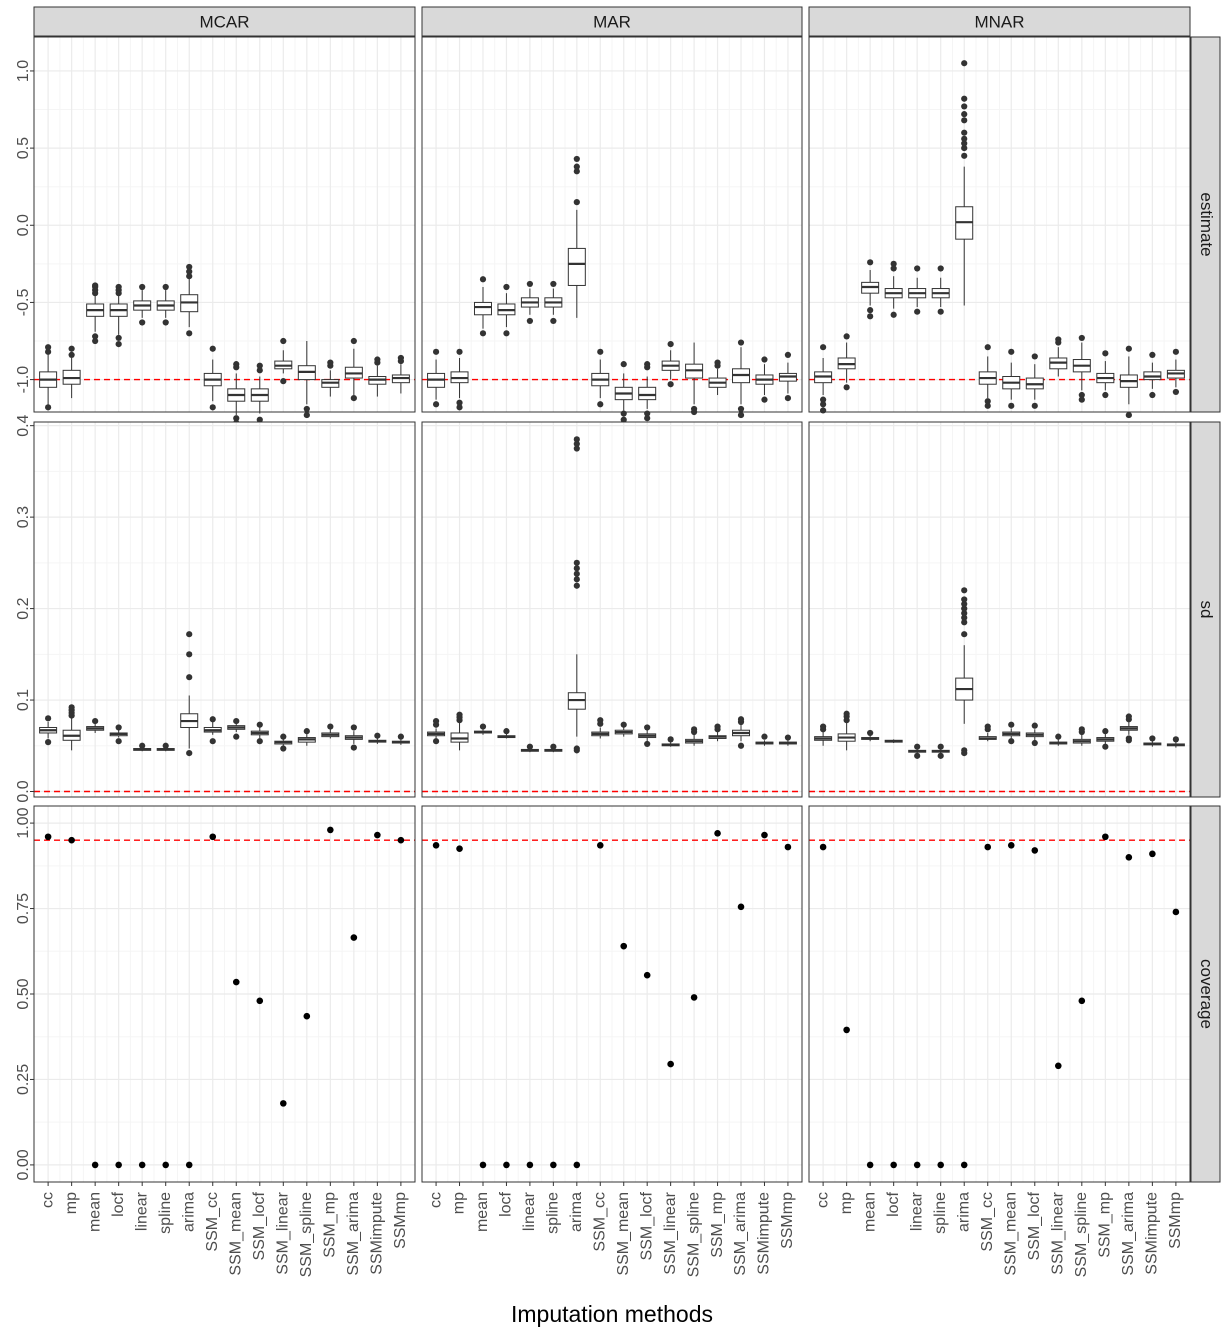 This screenshot has height=1337, width=1222. What do you see at coordinates (23, 380) in the screenshot?
I see `y-tick-label-estimate: -1.0` at bounding box center [23, 380].